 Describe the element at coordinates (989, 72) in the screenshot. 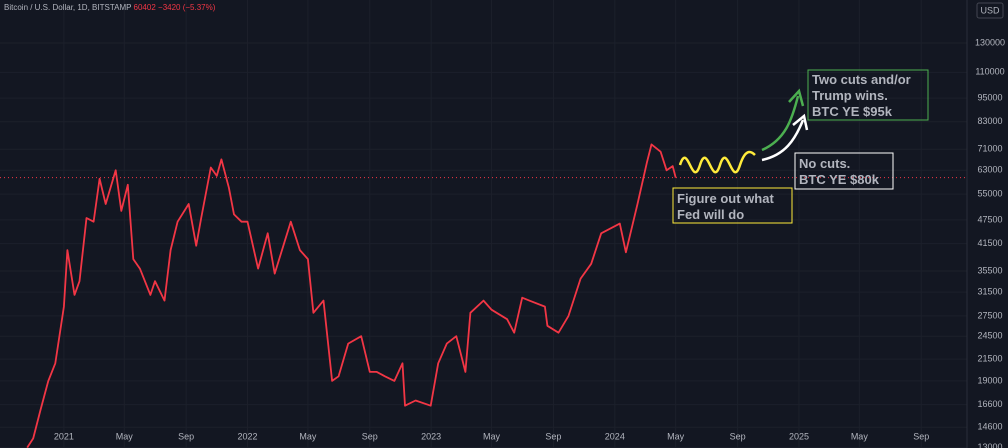

I see `y-tick-label: 110000` at that location.